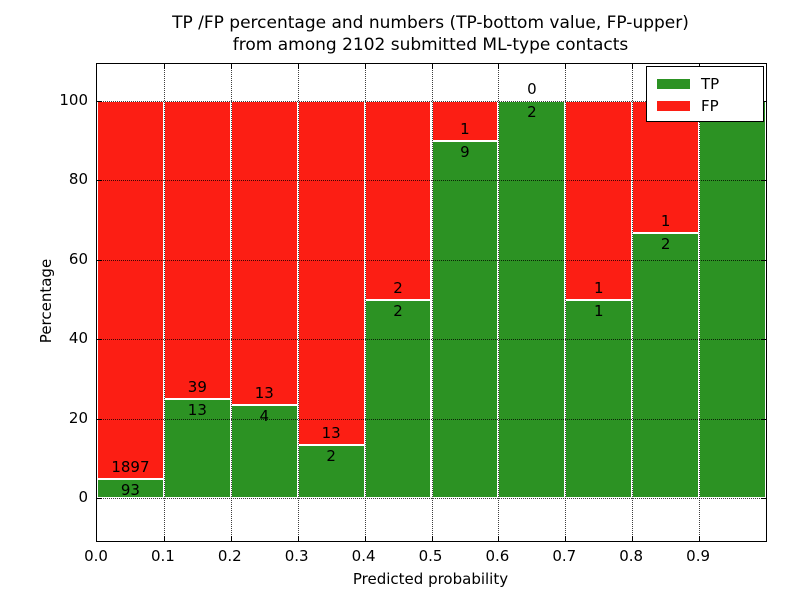  I want to click on legend-item-fp: FP, so click(705, 106).